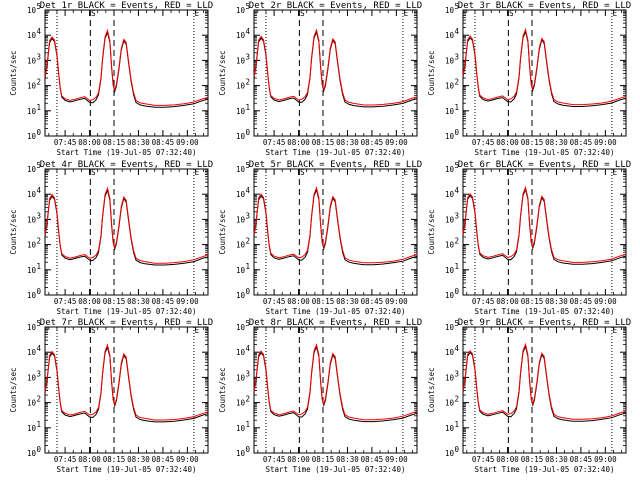 Image resolution: width=640 pixels, height=480 pixels. What do you see at coordinates (126, 323) in the screenshot?
I see `plot-title: Det 7r BLACK = Events, RED = LLD` at bounding box center [126, 323].